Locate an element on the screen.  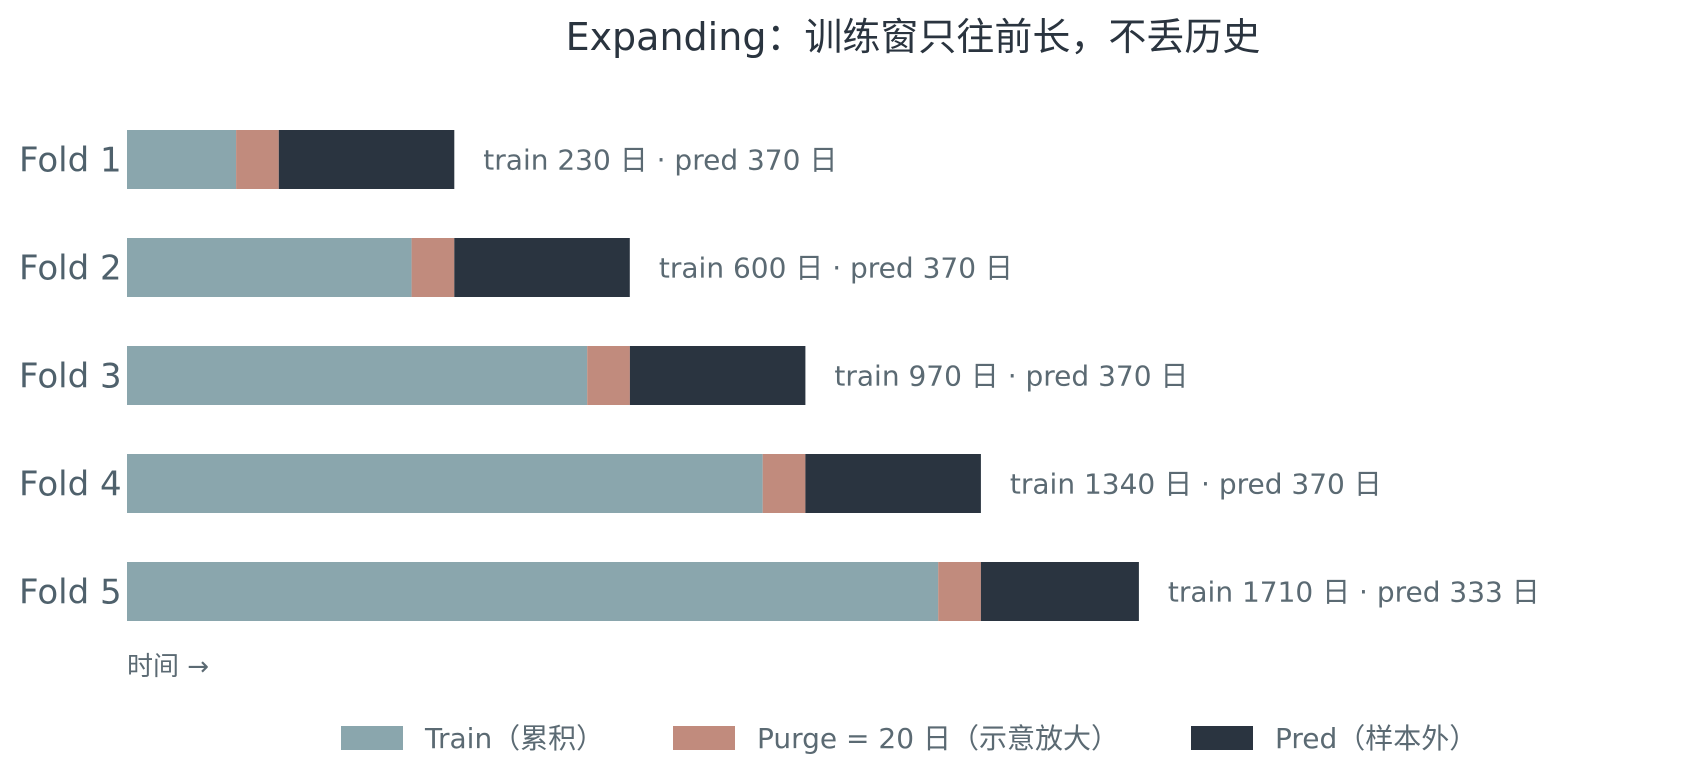
legend: Train（累积） Purge = 20 日（示意放大） Pred（样本外） is located at coordinates (909, 738).